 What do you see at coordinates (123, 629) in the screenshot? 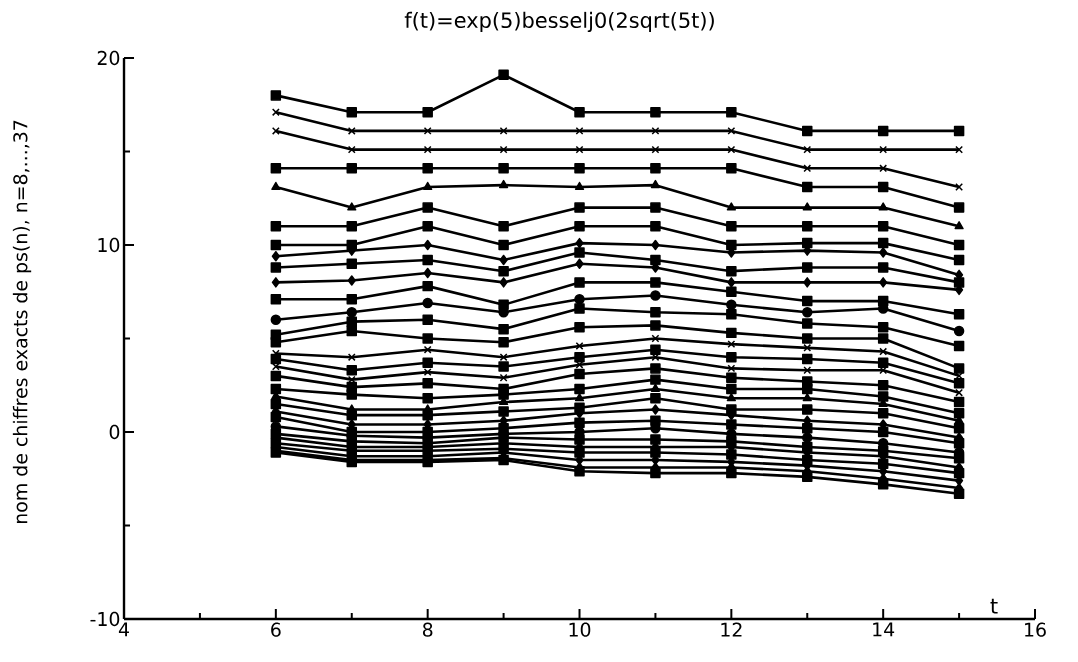
I see `x-tick-label: 4` at bounding box center [123, 629].